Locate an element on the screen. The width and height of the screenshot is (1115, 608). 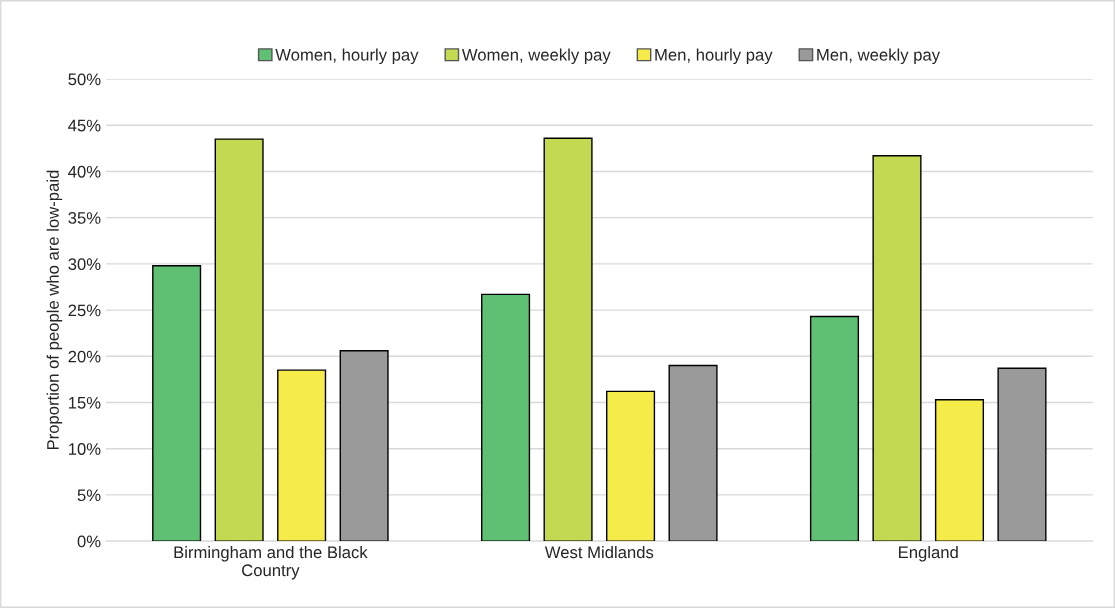
legend-label: Men, weekly pay is located at coordinates (879, 56).